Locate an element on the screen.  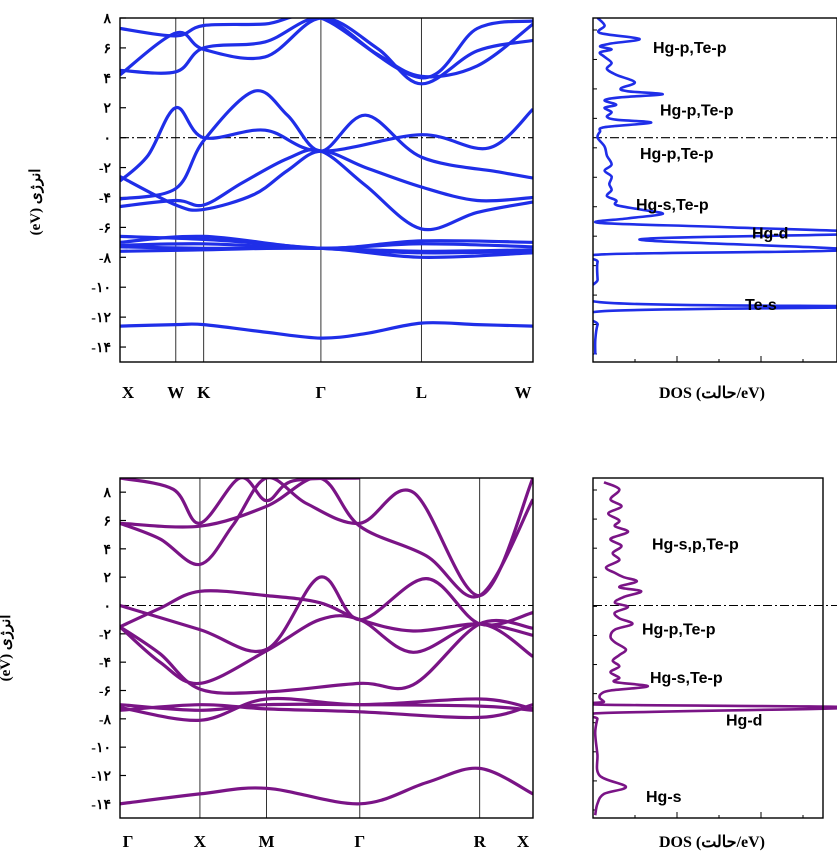
kpoint-label: M is located at coordinates (267, 841).